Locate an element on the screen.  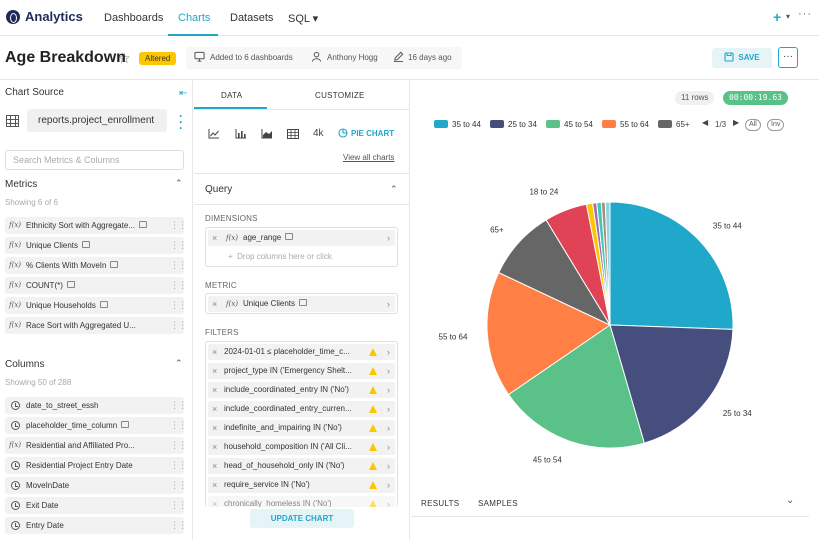
save-button: SAVE is located at coordinates (742, 58).